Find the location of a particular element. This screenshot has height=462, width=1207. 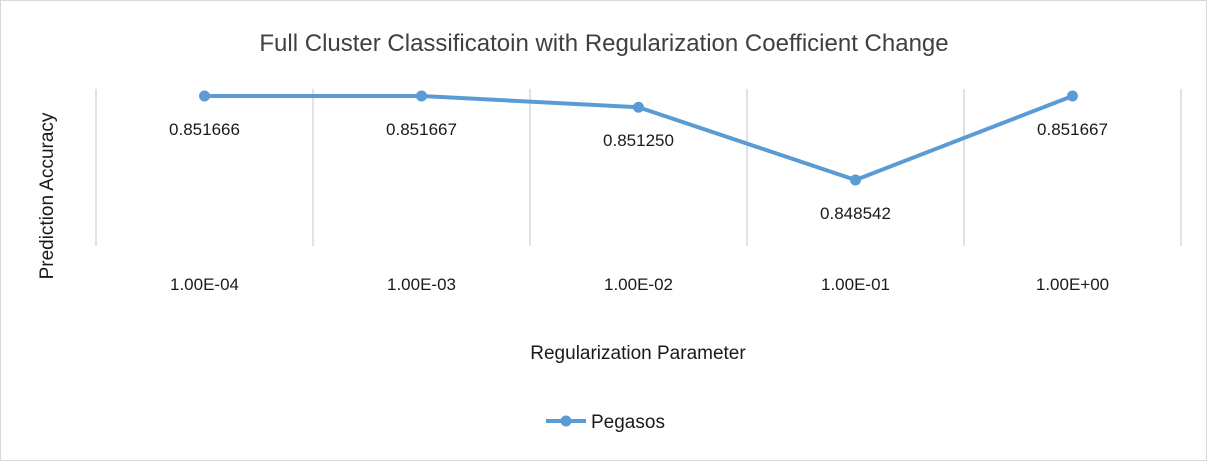

legend-label: Pegasos is located at coordinates (628, 422).